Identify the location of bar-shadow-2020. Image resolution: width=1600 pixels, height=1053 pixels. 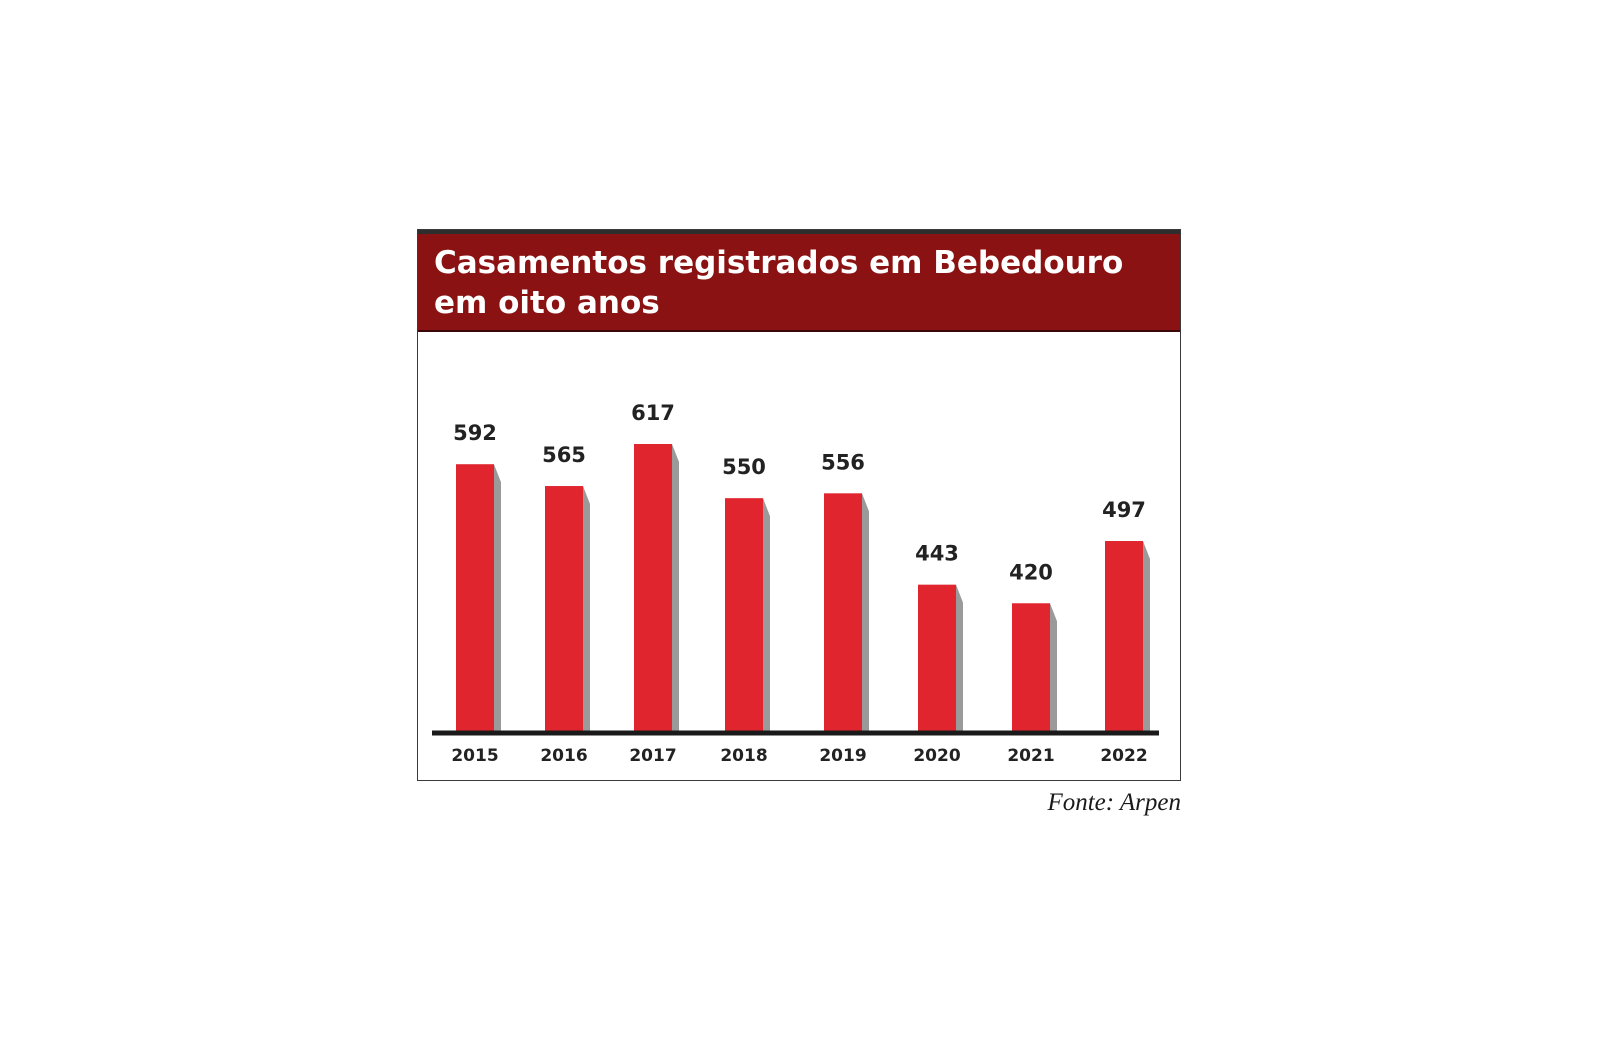
(959, 657).